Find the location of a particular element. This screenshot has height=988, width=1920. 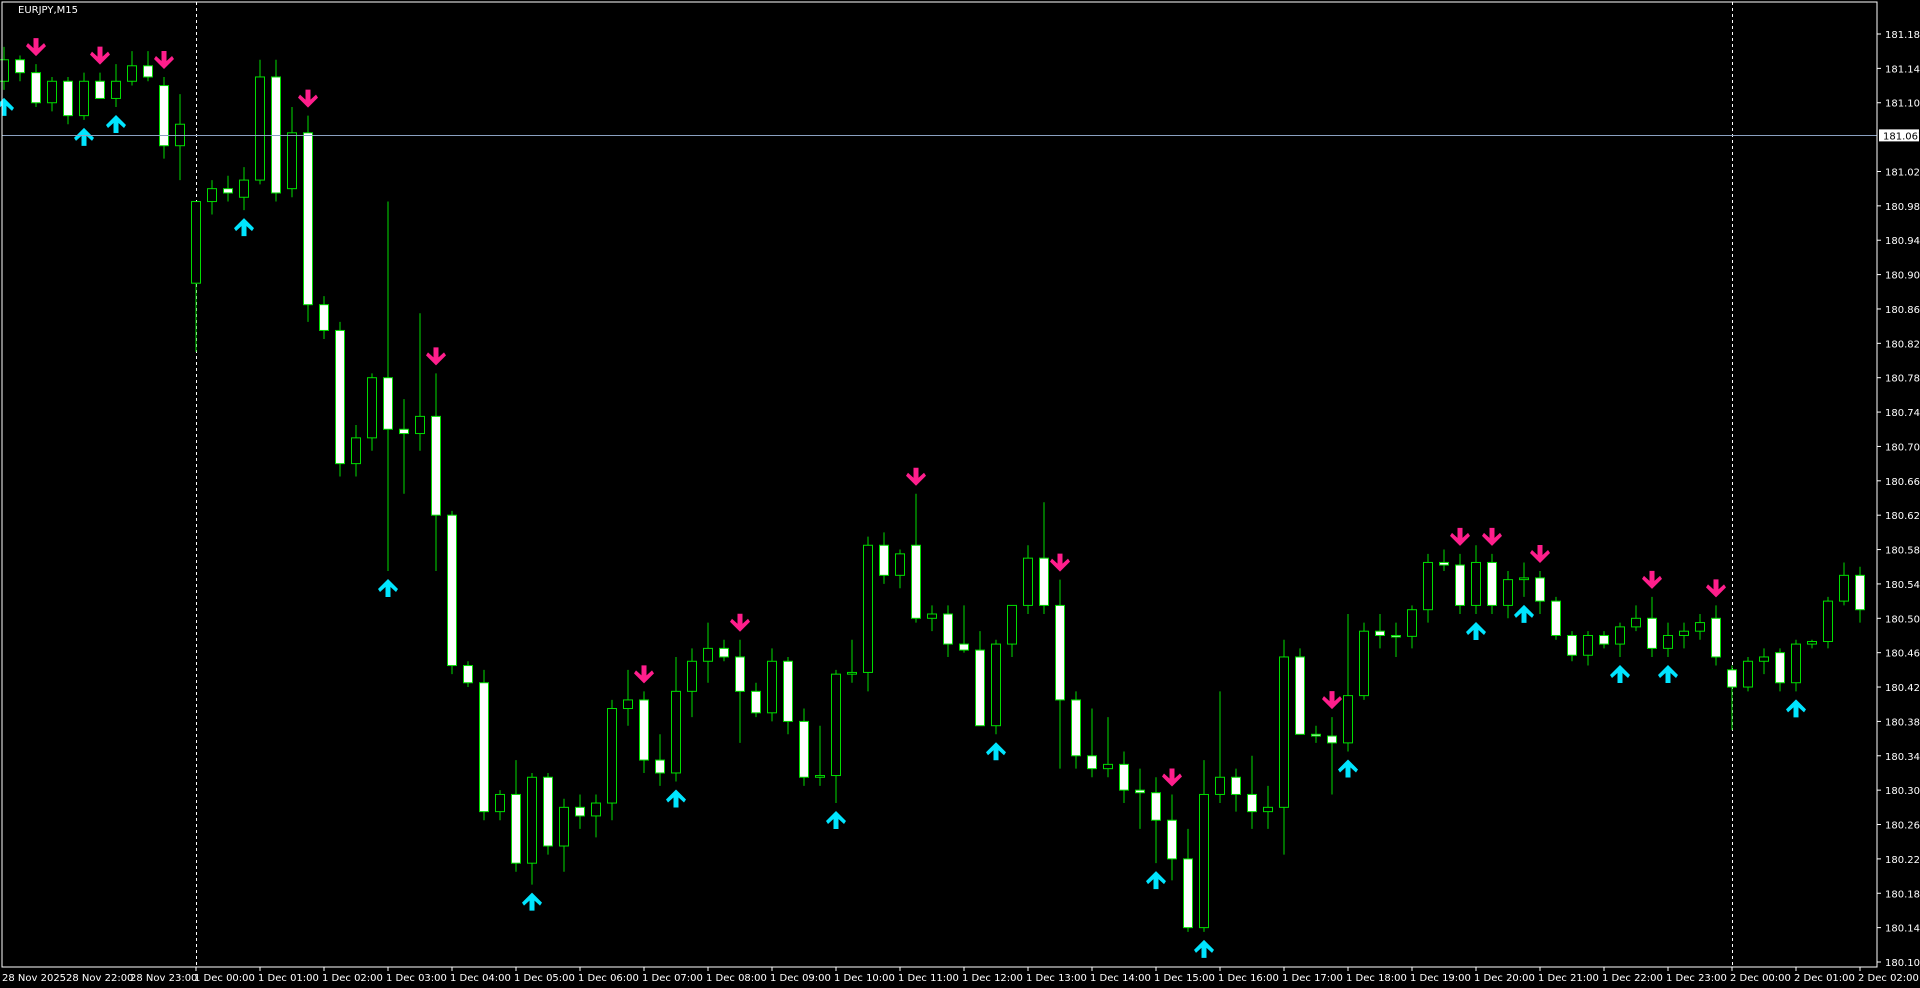

time-label: 2 Dec 00:00 is located at coordinates (1760, 978).